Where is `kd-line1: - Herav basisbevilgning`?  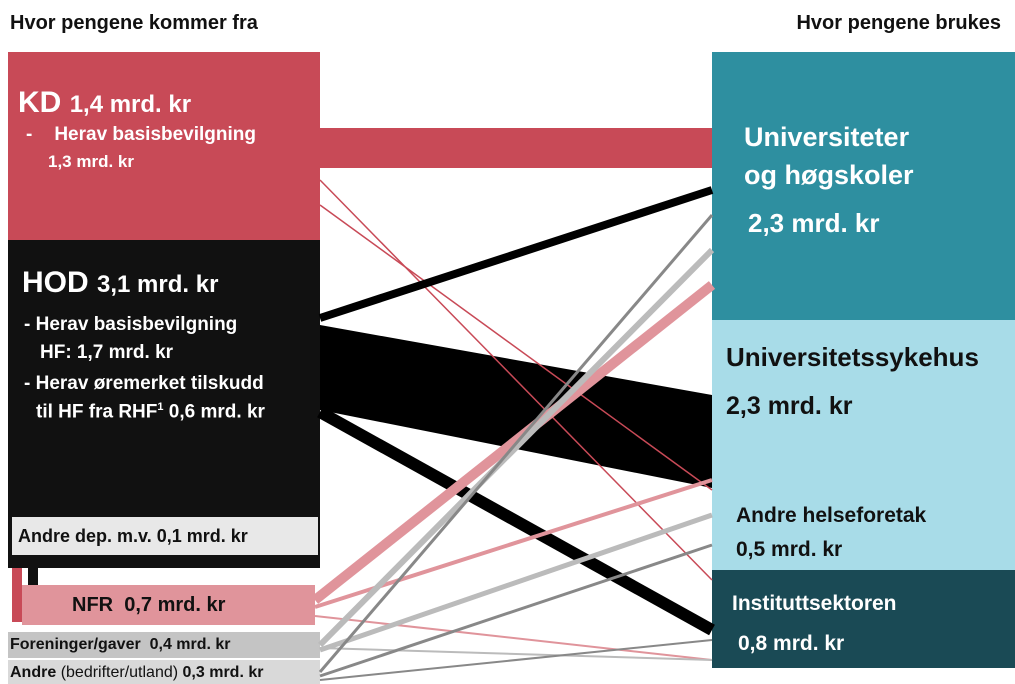 kd-line1: - Herav basisbevilgning is located at coordinates (141, 135).